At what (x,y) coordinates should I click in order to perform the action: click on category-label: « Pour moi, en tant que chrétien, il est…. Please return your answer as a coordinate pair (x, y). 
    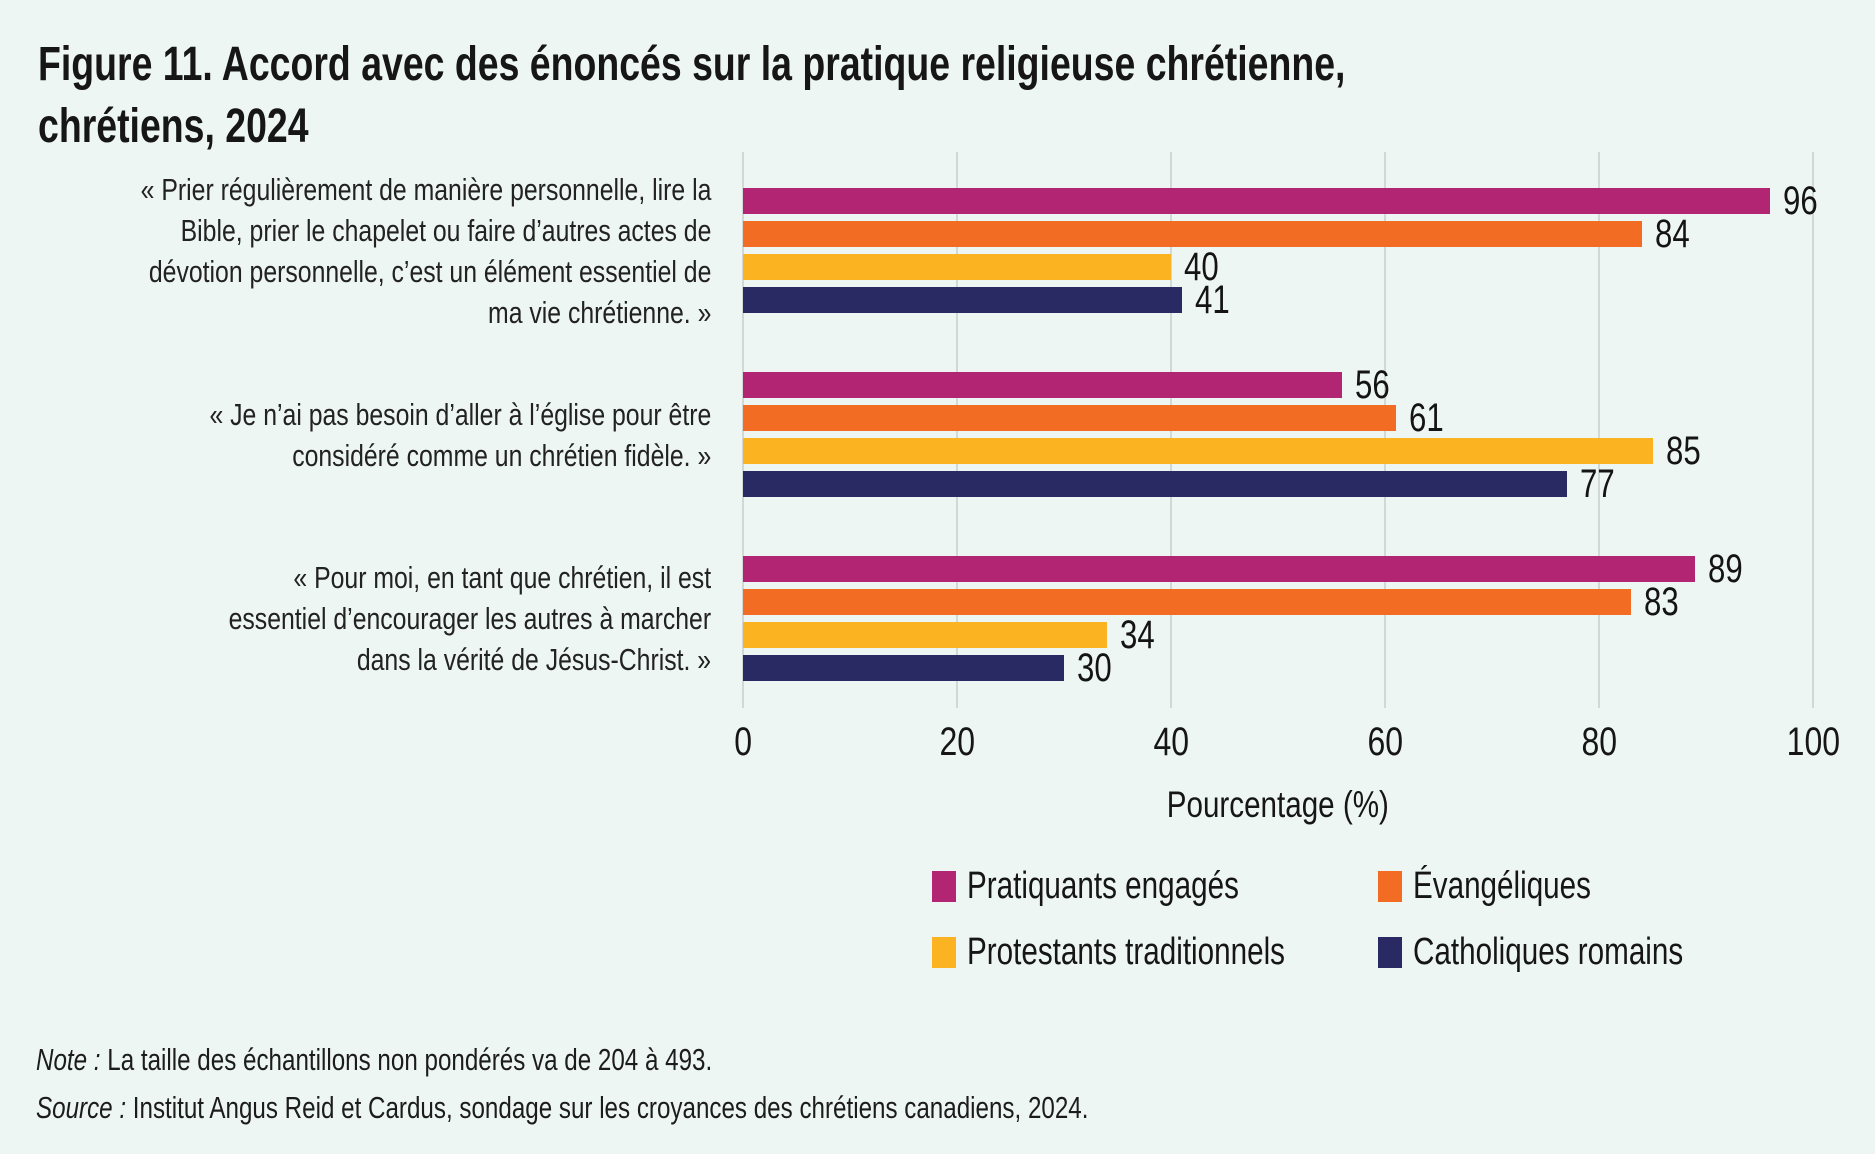
    Looking at the image, I should click on (355, 618).